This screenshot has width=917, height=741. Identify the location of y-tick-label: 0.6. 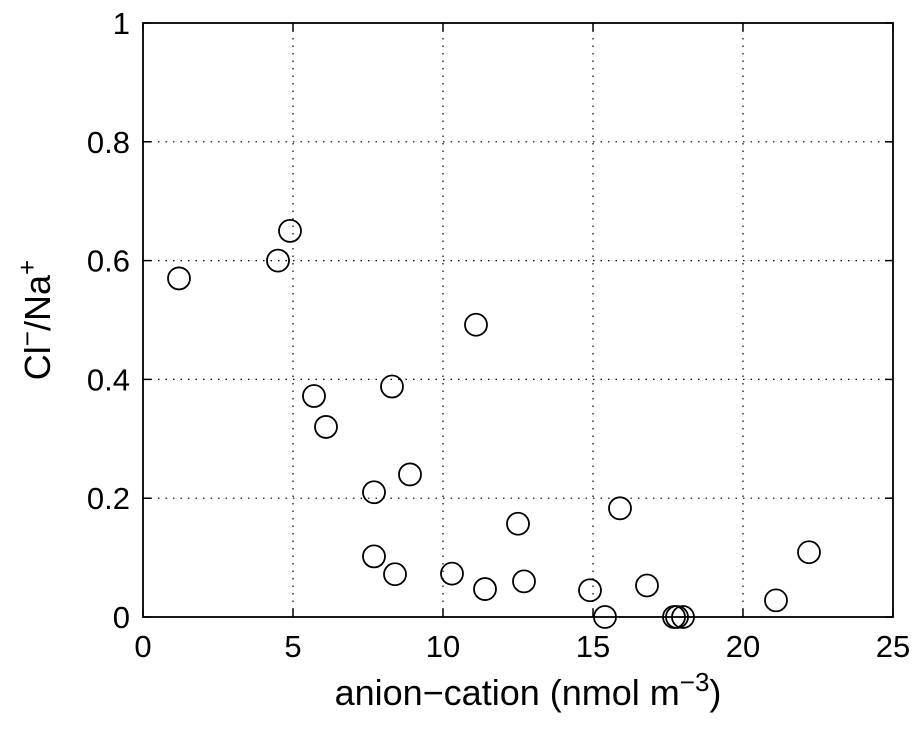
(108, 261).